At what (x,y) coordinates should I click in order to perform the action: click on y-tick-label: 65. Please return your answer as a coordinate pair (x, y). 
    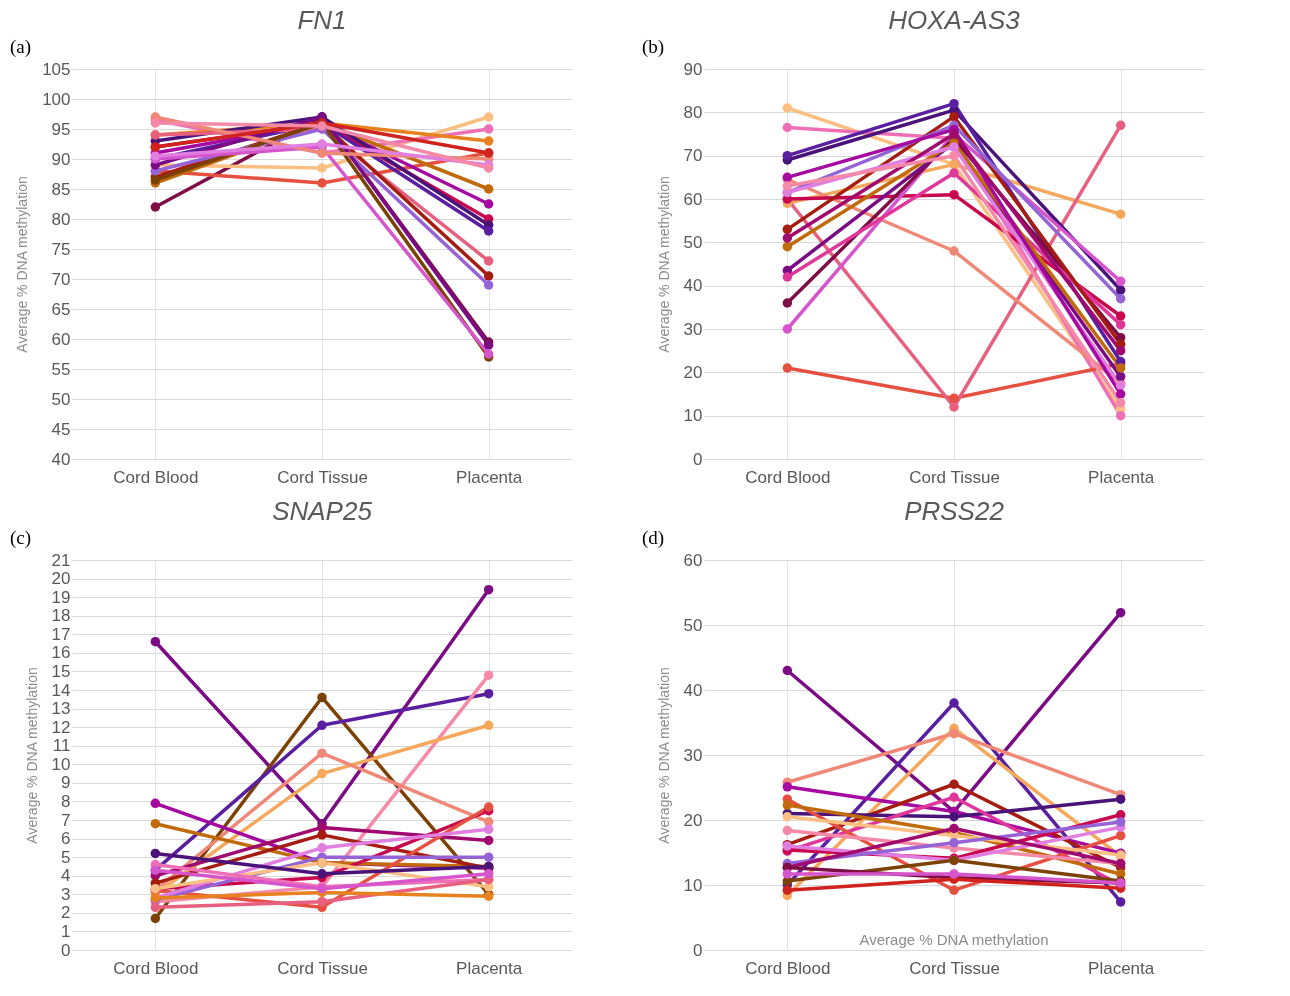
    Looking at the image, I should click on (61, 309).